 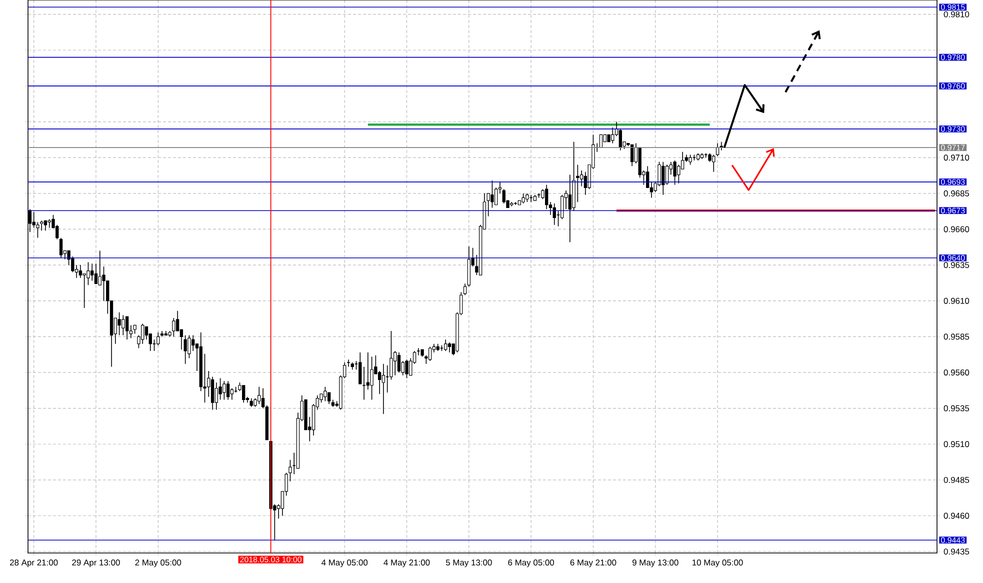 I want to click on y-tick-label: 0.9435, so click(x=957, y=551).